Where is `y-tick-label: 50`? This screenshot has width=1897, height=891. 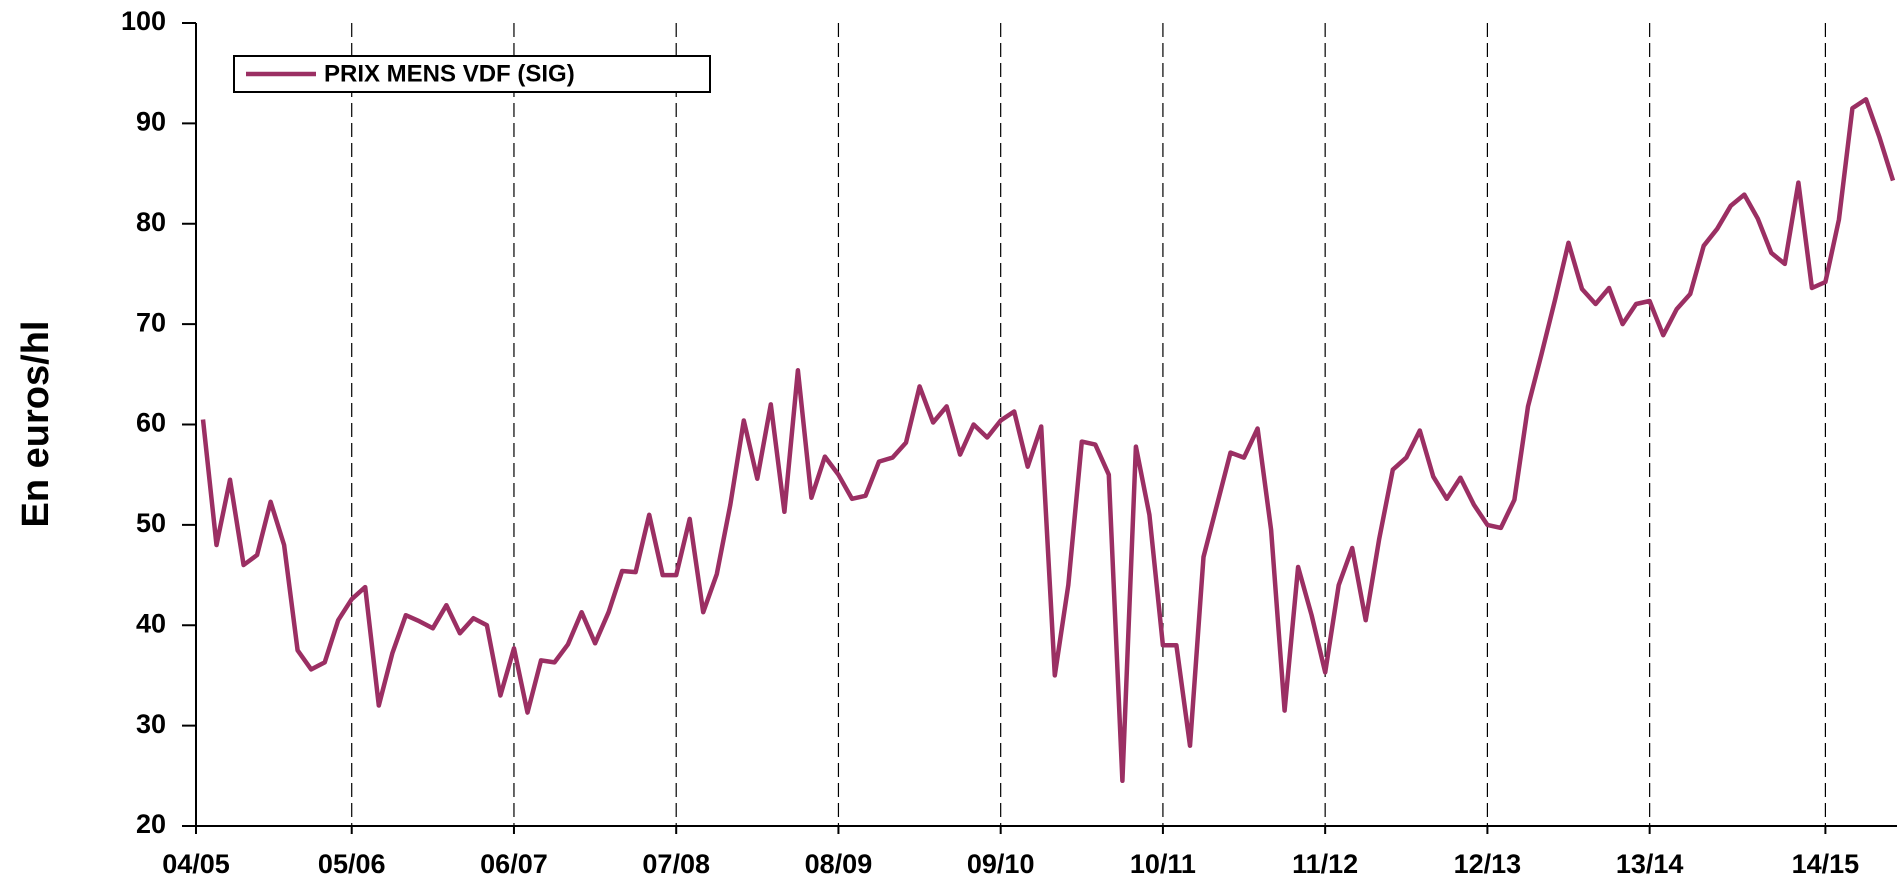 y-tick-label: 50 is located at coordinates (151, 523).